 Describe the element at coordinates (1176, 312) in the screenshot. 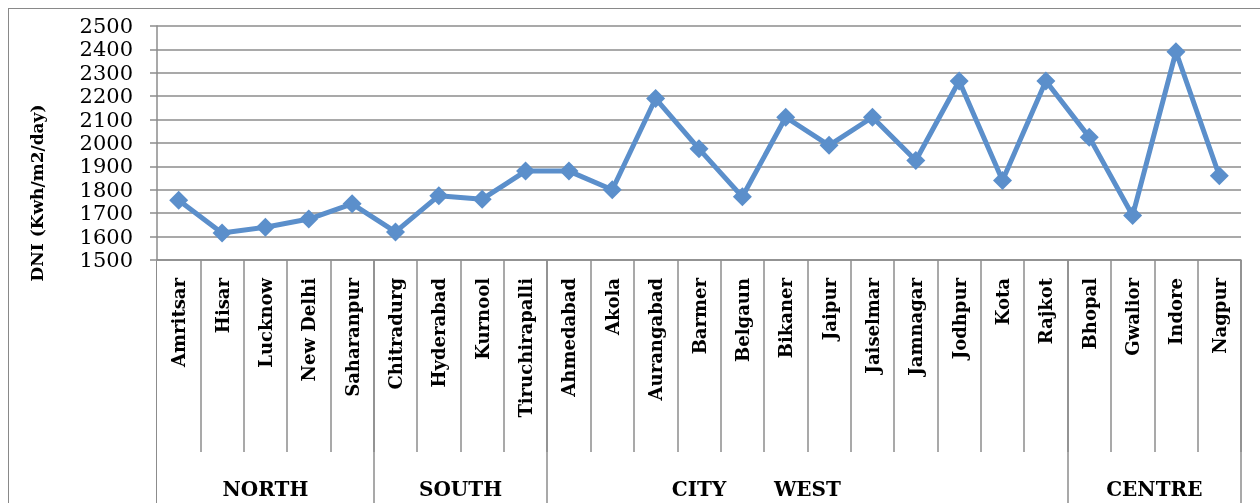

I see `x-tick-label: Indore` at that location.